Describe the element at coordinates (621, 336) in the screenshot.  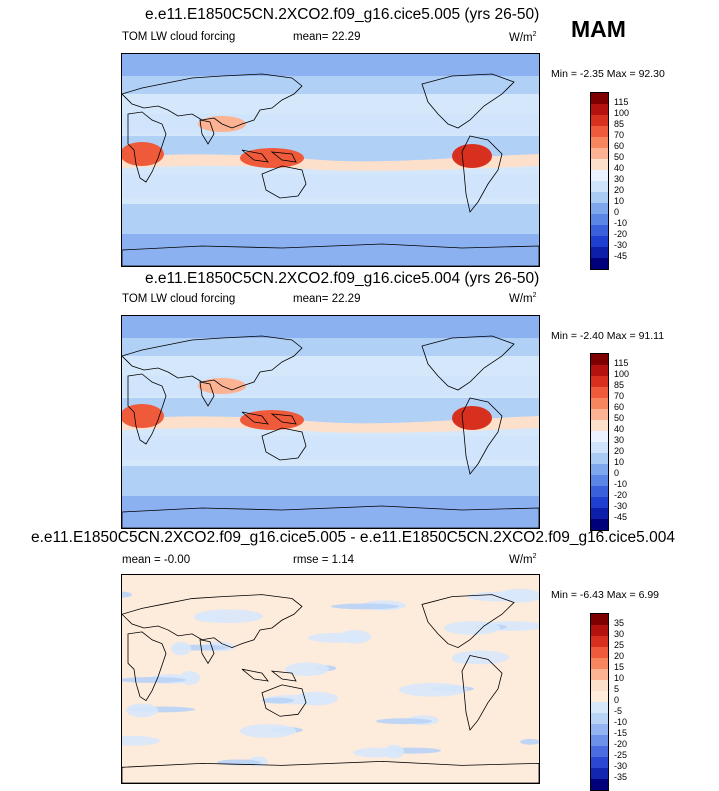
I see `panel-2-max-label: Max =` at that location.